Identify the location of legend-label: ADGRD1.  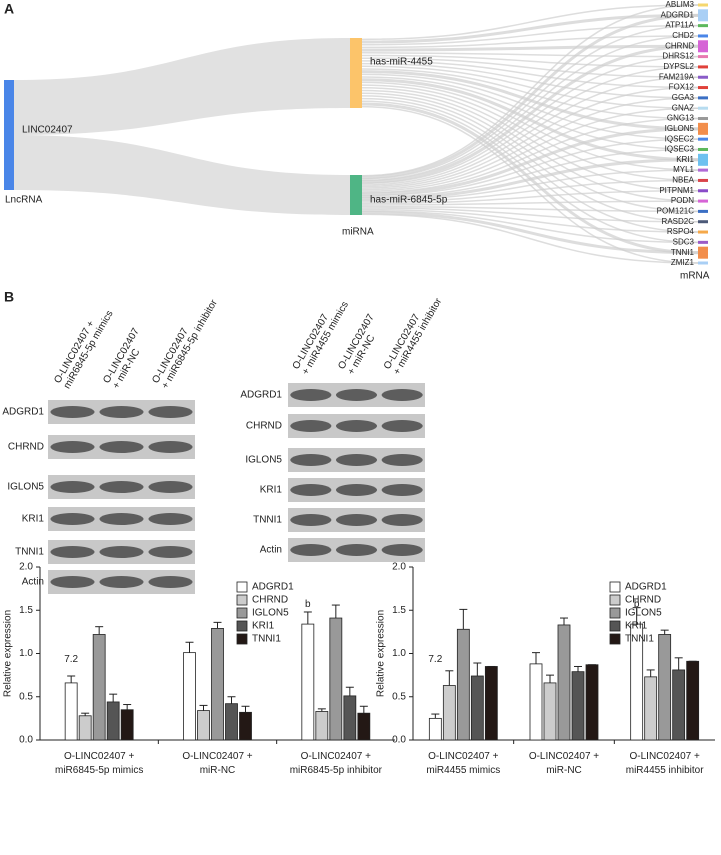
(646, 587).